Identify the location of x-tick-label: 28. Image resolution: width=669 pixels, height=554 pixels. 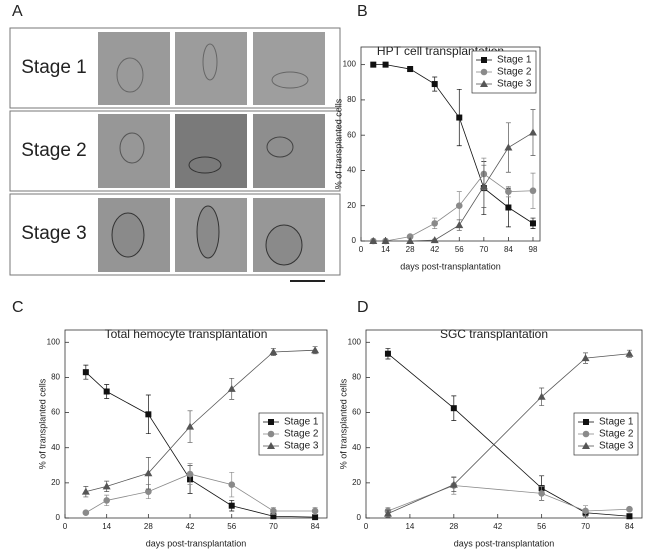
(453, 526).